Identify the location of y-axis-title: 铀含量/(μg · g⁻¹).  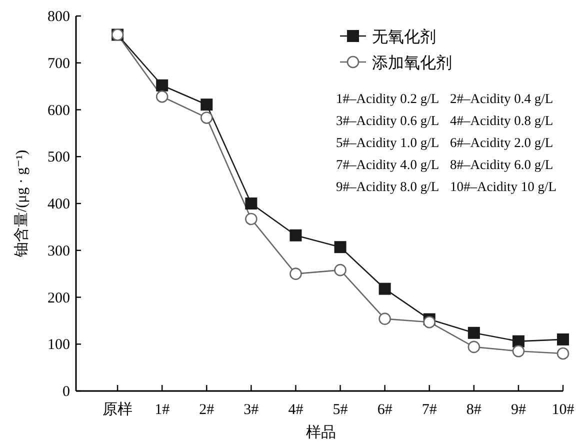
(21, 204).